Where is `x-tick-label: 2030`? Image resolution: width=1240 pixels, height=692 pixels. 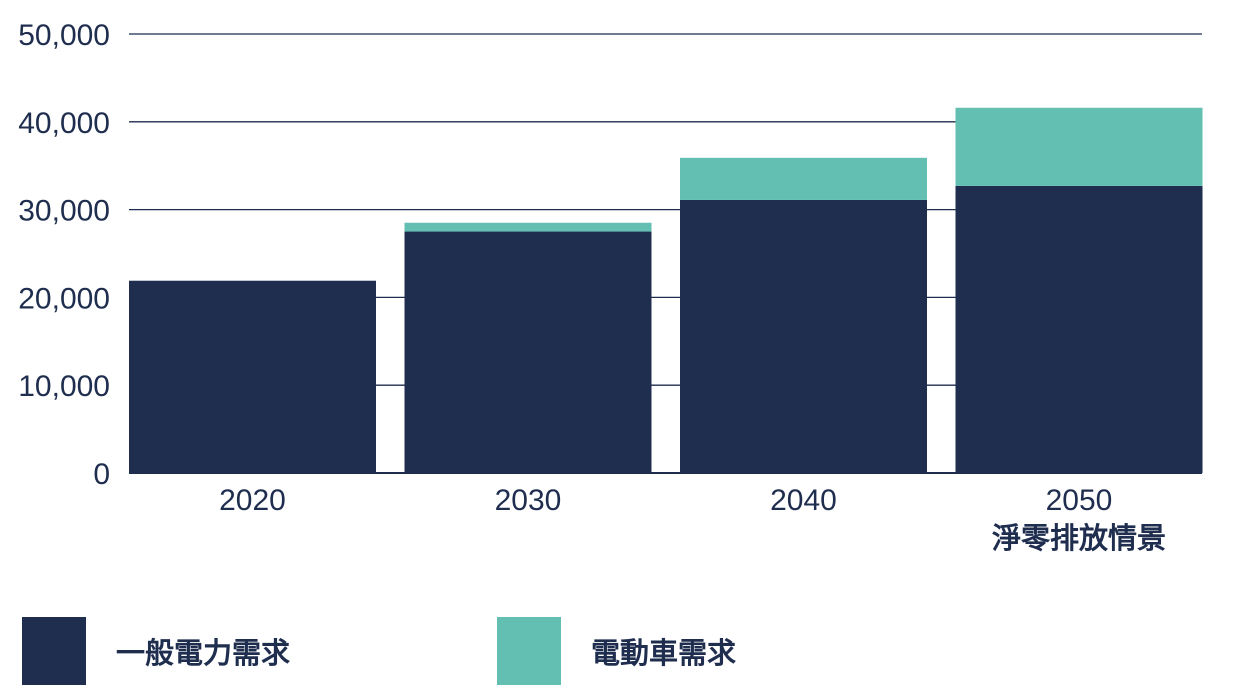
x-tick-label: 2030 is located at coordinates (528, 500).